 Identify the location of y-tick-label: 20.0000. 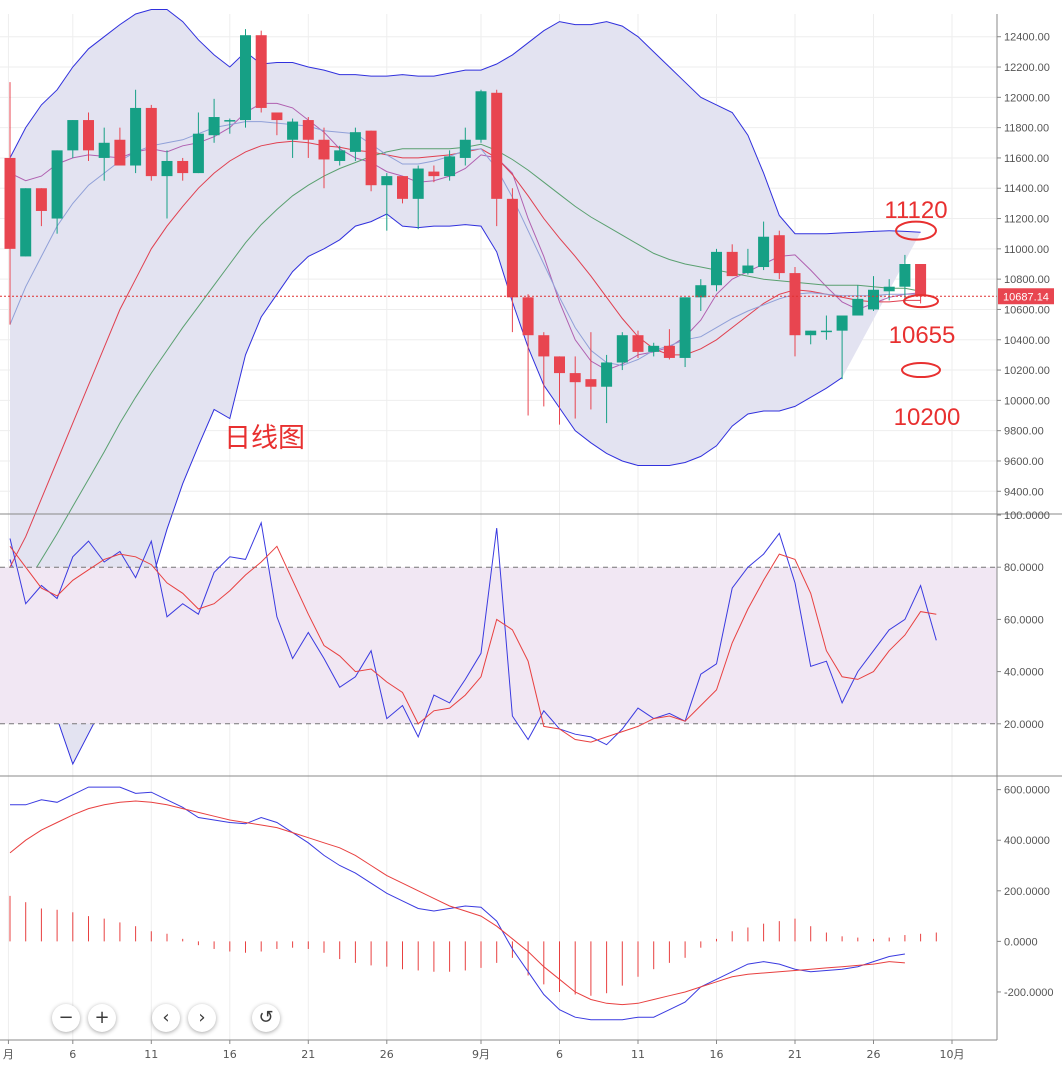
(1024, 725).